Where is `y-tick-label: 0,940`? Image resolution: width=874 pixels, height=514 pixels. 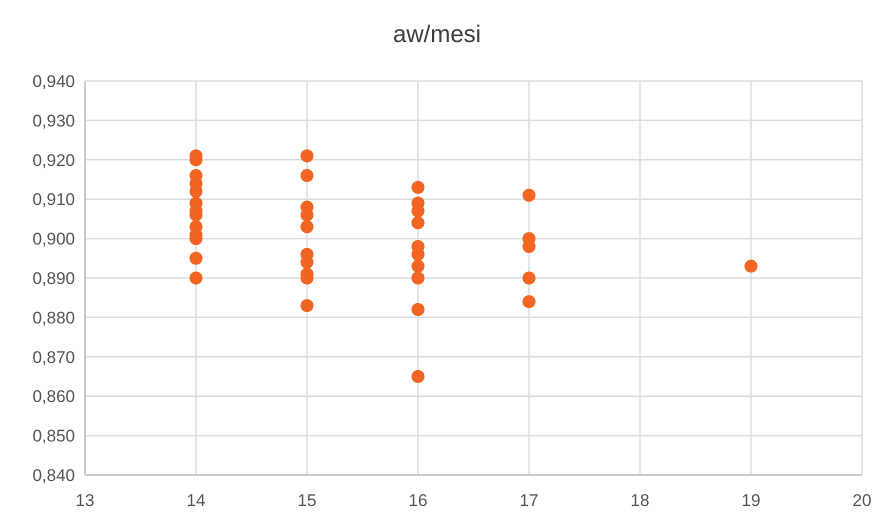
y-tick-label: 0,940 is located at coordinates (53, 81).